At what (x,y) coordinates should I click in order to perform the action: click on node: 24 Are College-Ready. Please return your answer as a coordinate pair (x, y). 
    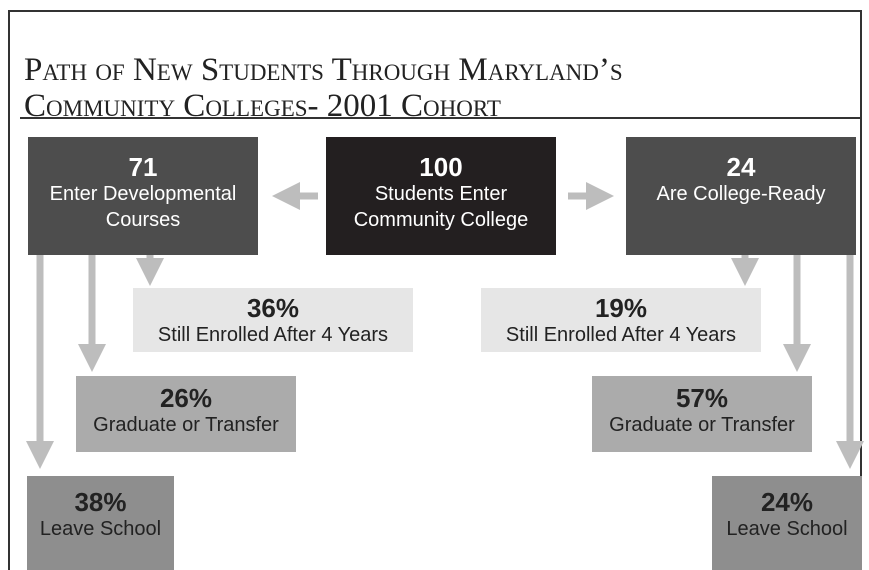
    Looking at the image, I should click on (741, 196).